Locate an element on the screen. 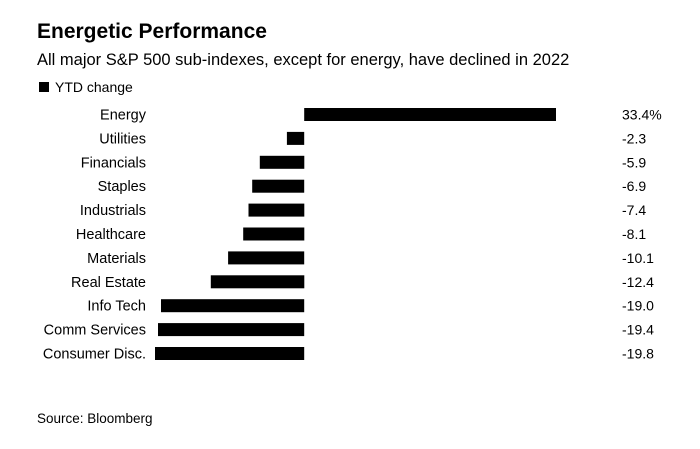 This screenshot has height=449, width=700. category-label: Healthcare is located at coordinates (111, 235).